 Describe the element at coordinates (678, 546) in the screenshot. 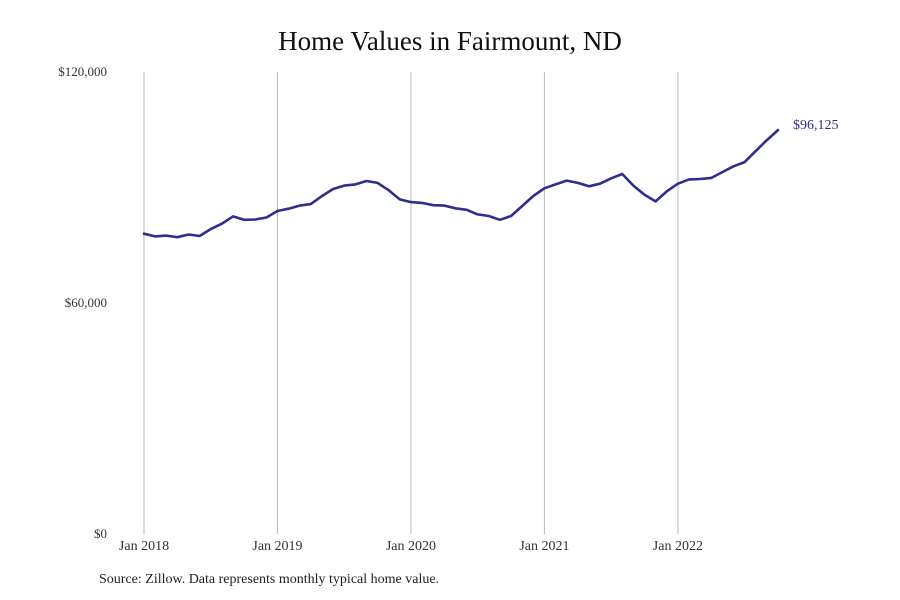

I see `x-tick-label: Jan 2022` at that location.